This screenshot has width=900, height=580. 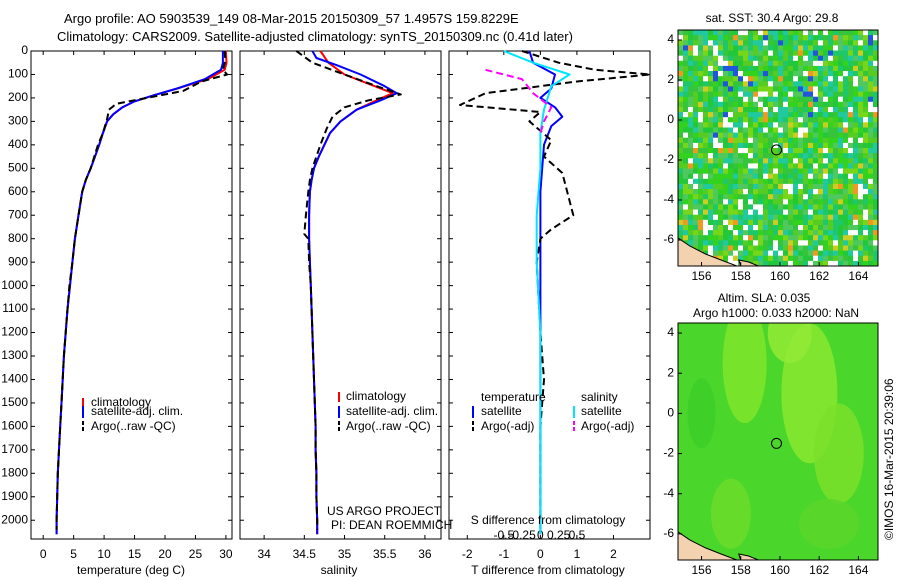 What do you see at coordinates (670, 119) in the screenshot?
I see `map-y-tick-label: 0` at bounding box center [670, 119].